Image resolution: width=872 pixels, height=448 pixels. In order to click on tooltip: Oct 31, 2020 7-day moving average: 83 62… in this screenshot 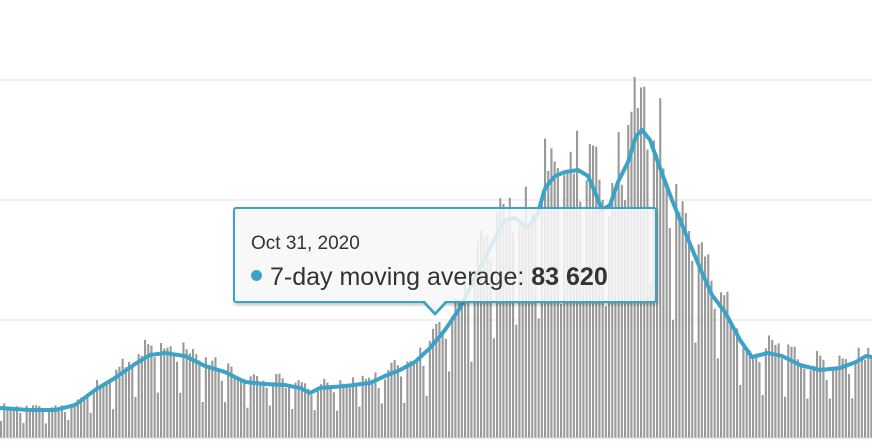, I will do `click(445, 261)`.